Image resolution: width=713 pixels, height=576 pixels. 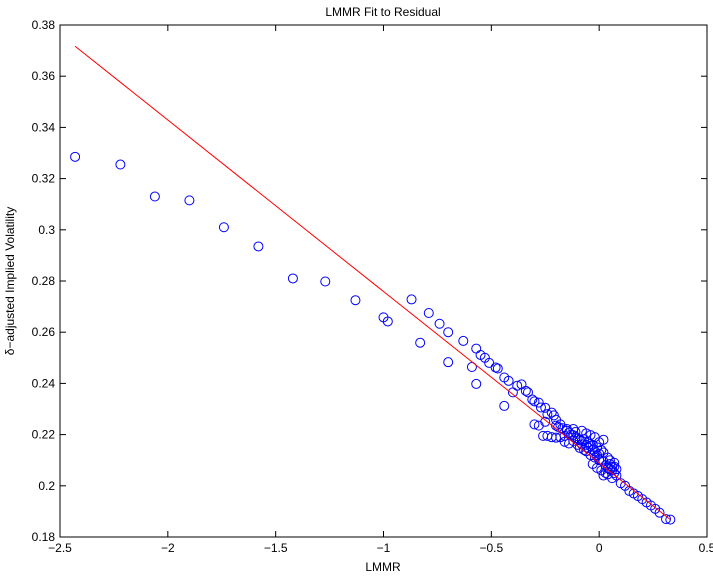 I want to click on y-tick-label: 0.24, so click(x=44, y=383).